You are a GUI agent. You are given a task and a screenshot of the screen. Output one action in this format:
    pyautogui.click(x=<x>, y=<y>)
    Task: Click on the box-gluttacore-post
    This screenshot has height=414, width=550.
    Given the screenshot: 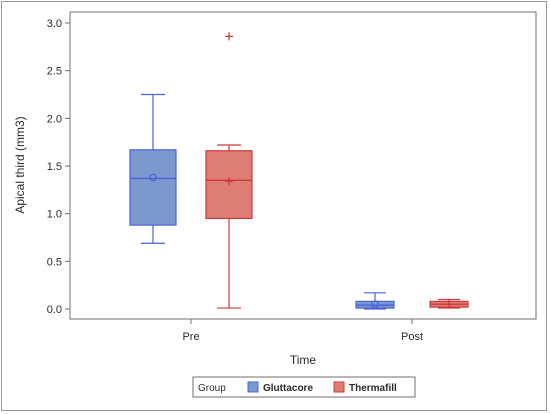 What is the action you would take?
    pyautogui.click(x=375, y=301)
    